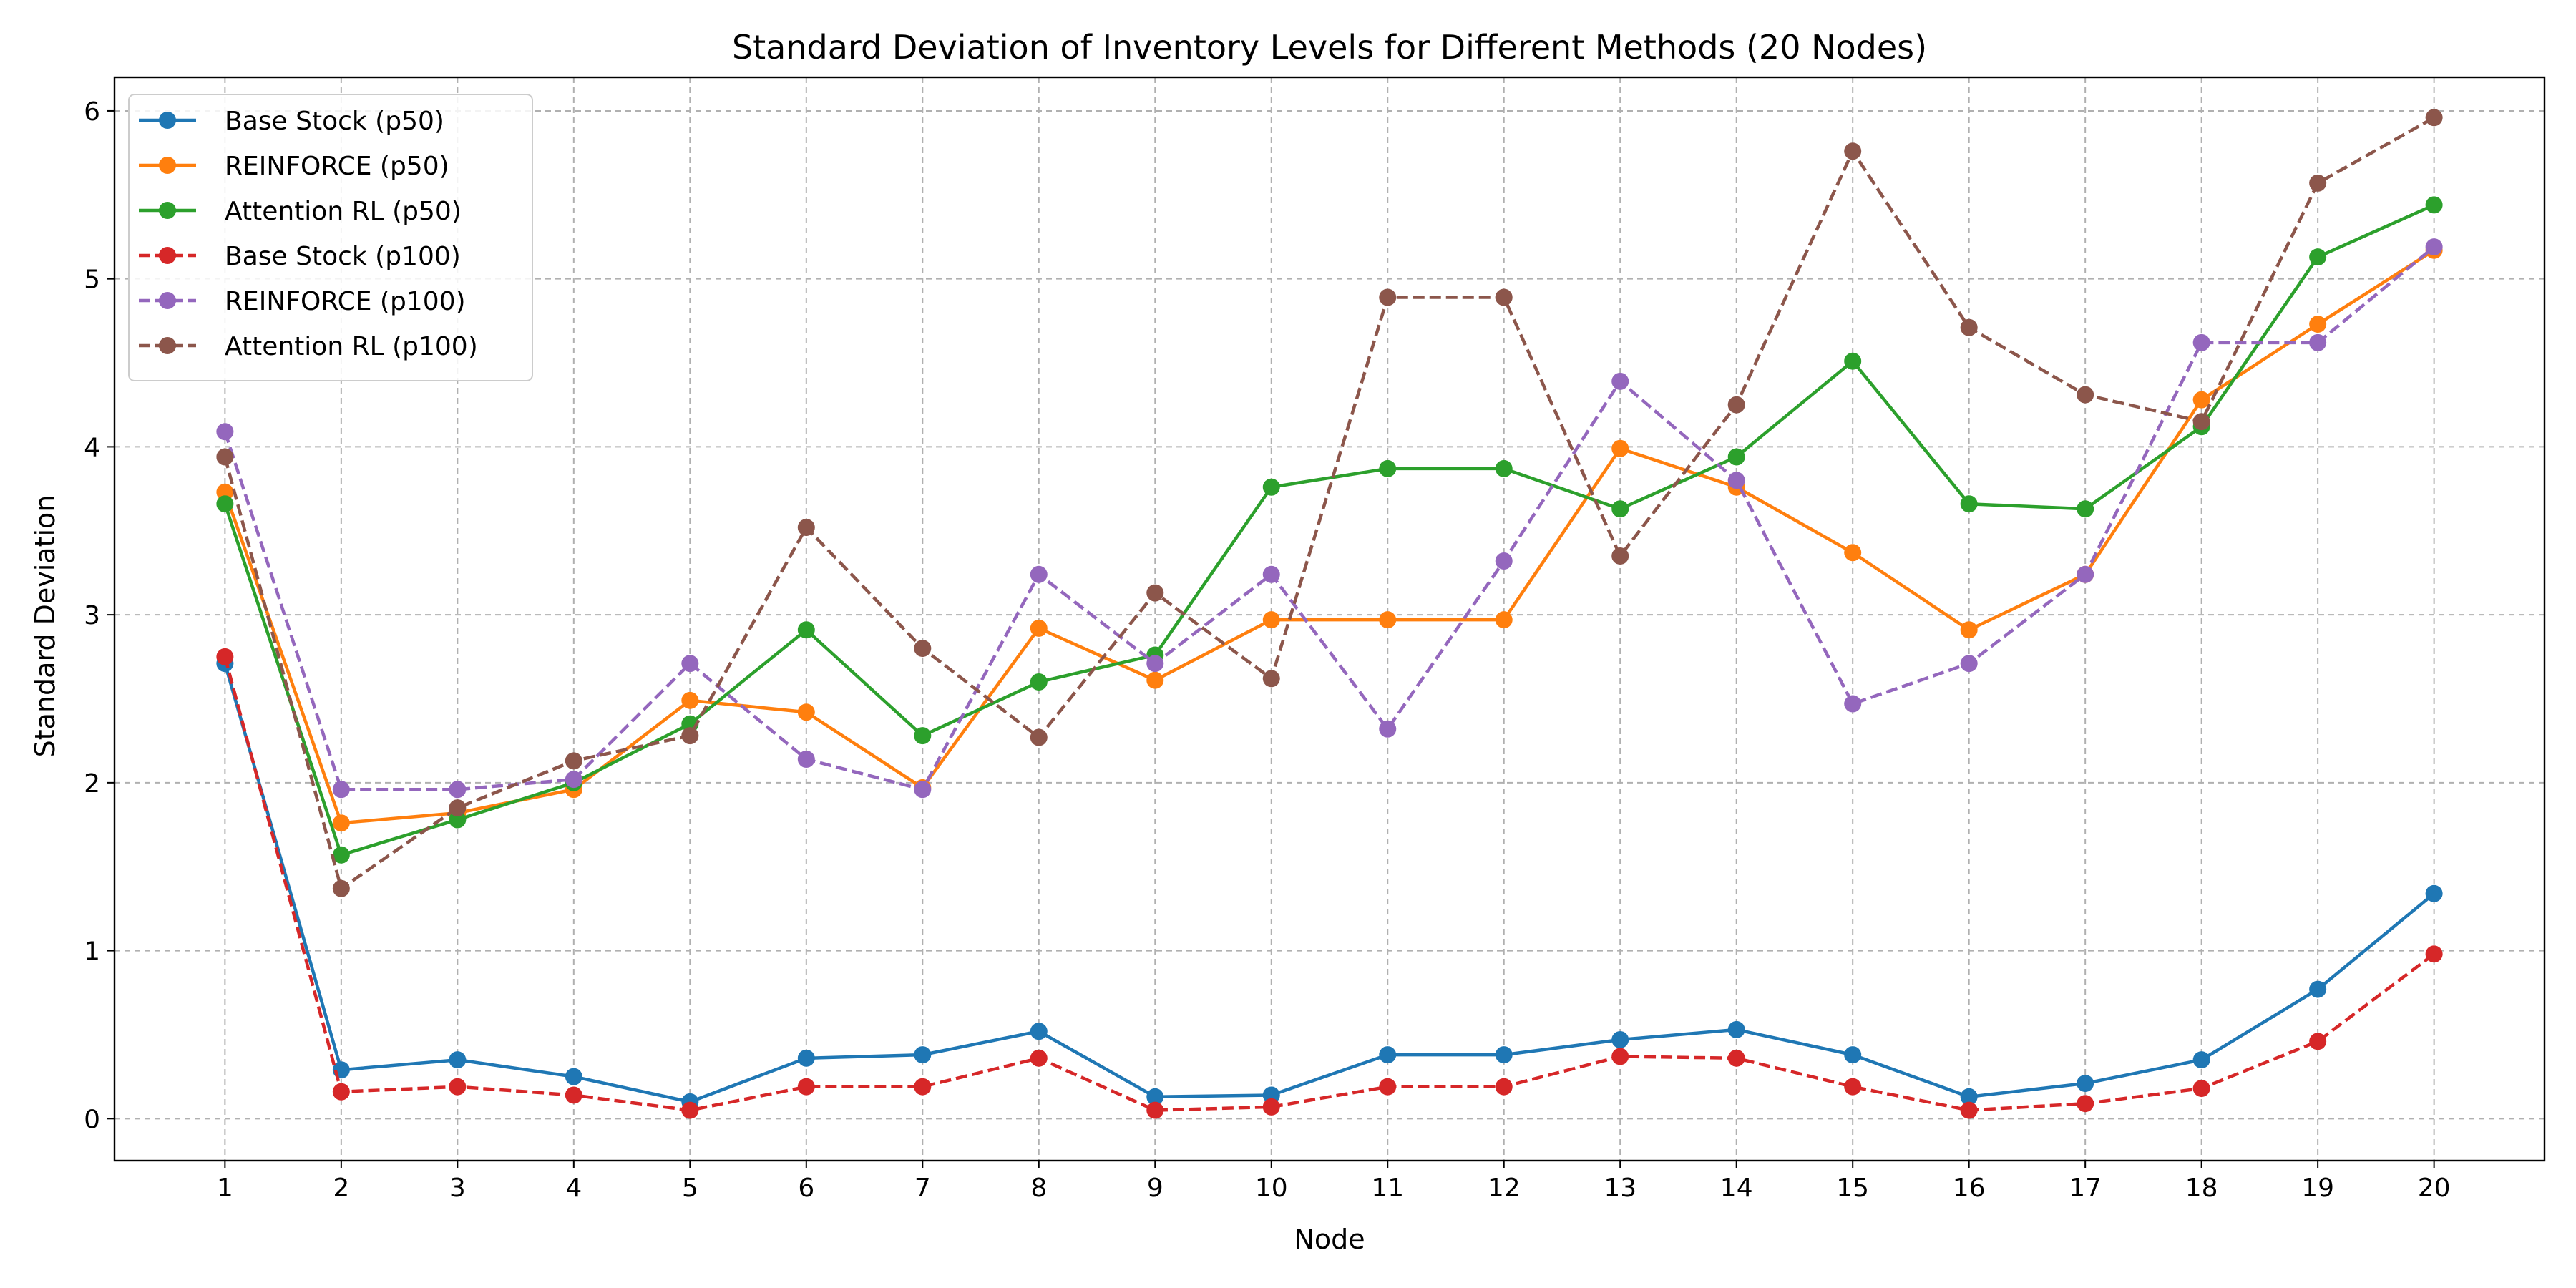 The width and height of the screenshot is (2576, 1288). I want to click on y-tick-label: 6, so click(92, 112).